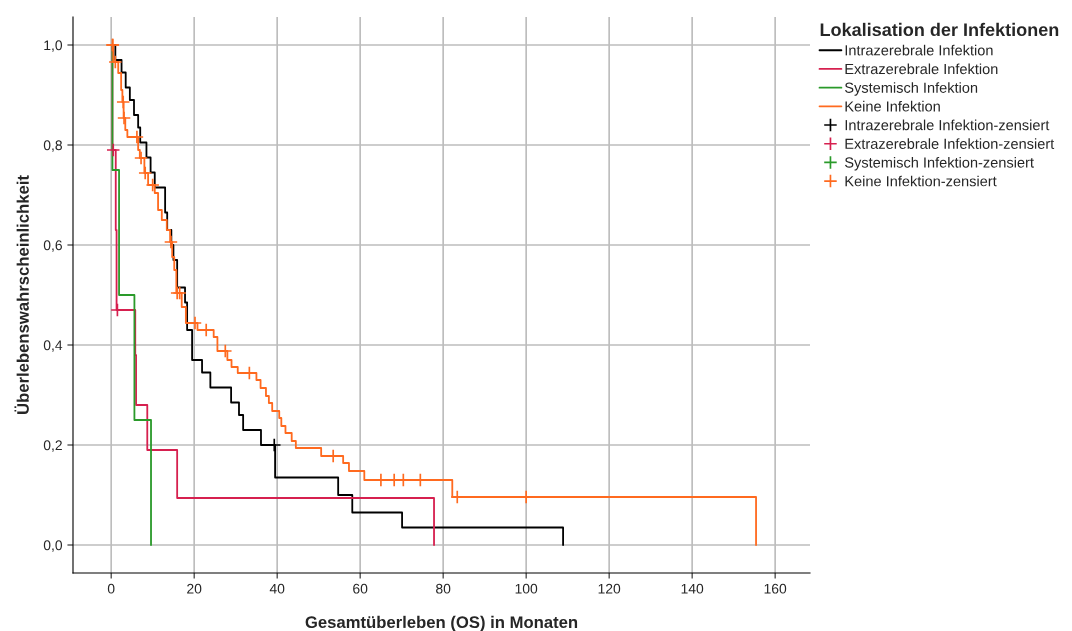  I want to click on y-tick-label: 1,0, so click(53, 46).